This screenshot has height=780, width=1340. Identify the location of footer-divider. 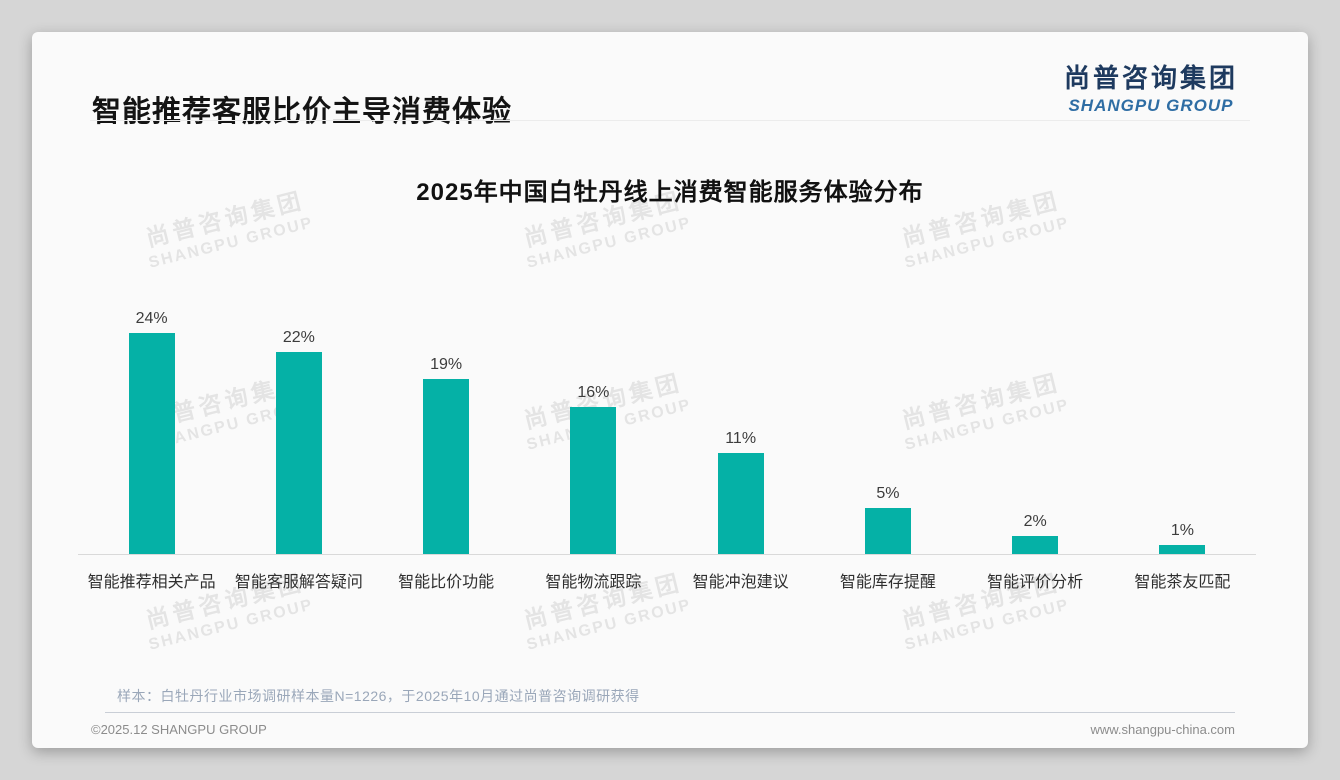
(670, 712).